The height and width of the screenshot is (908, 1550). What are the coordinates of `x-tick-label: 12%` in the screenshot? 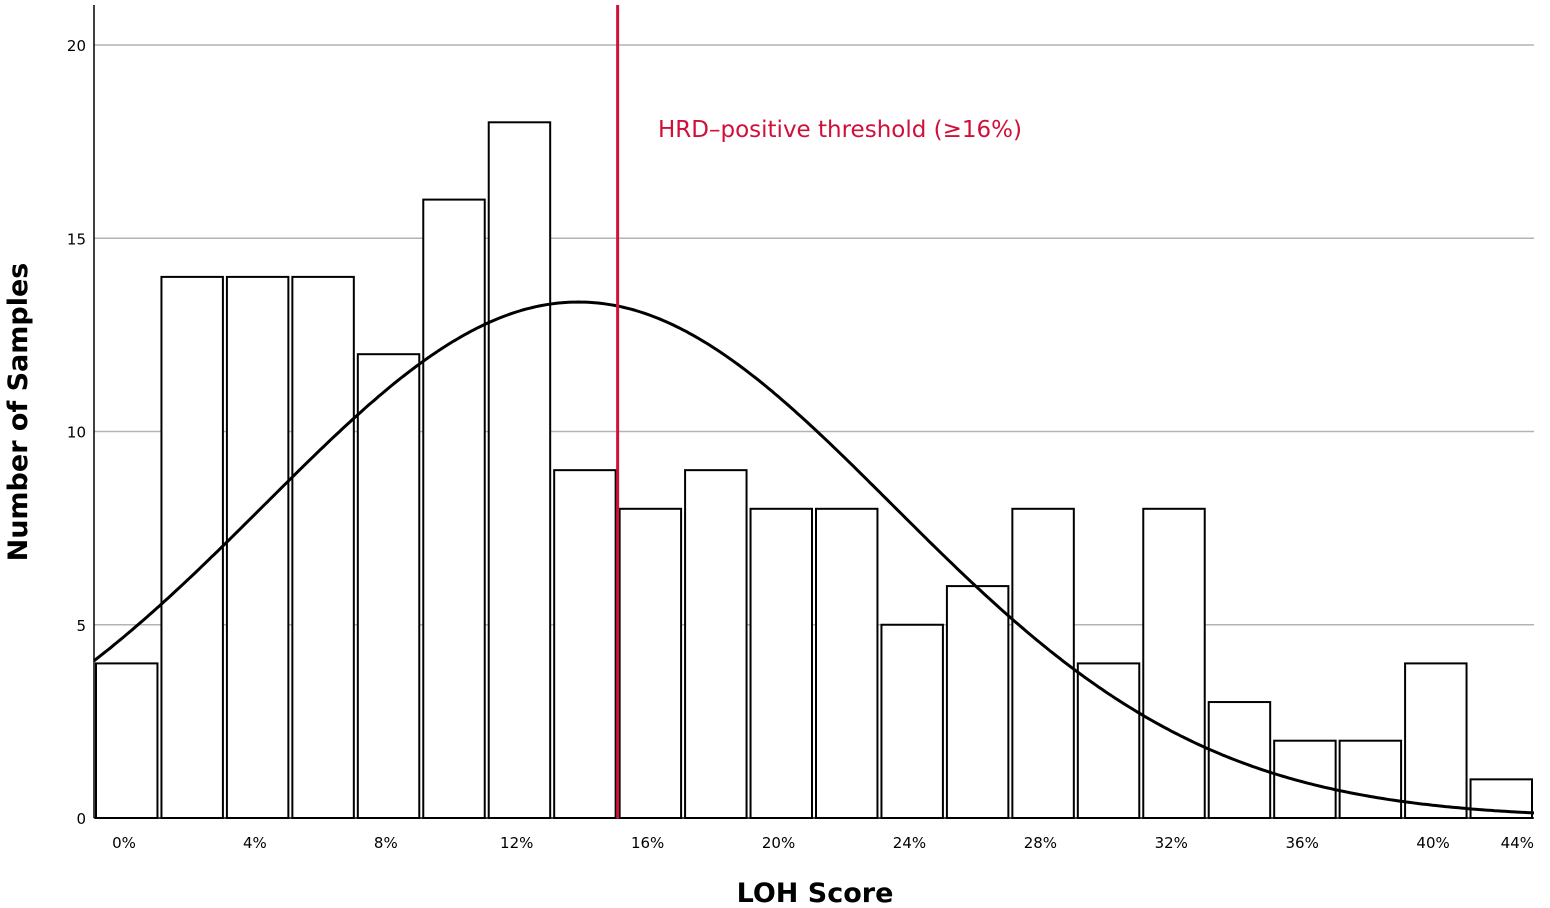 It's located at (516, 843).